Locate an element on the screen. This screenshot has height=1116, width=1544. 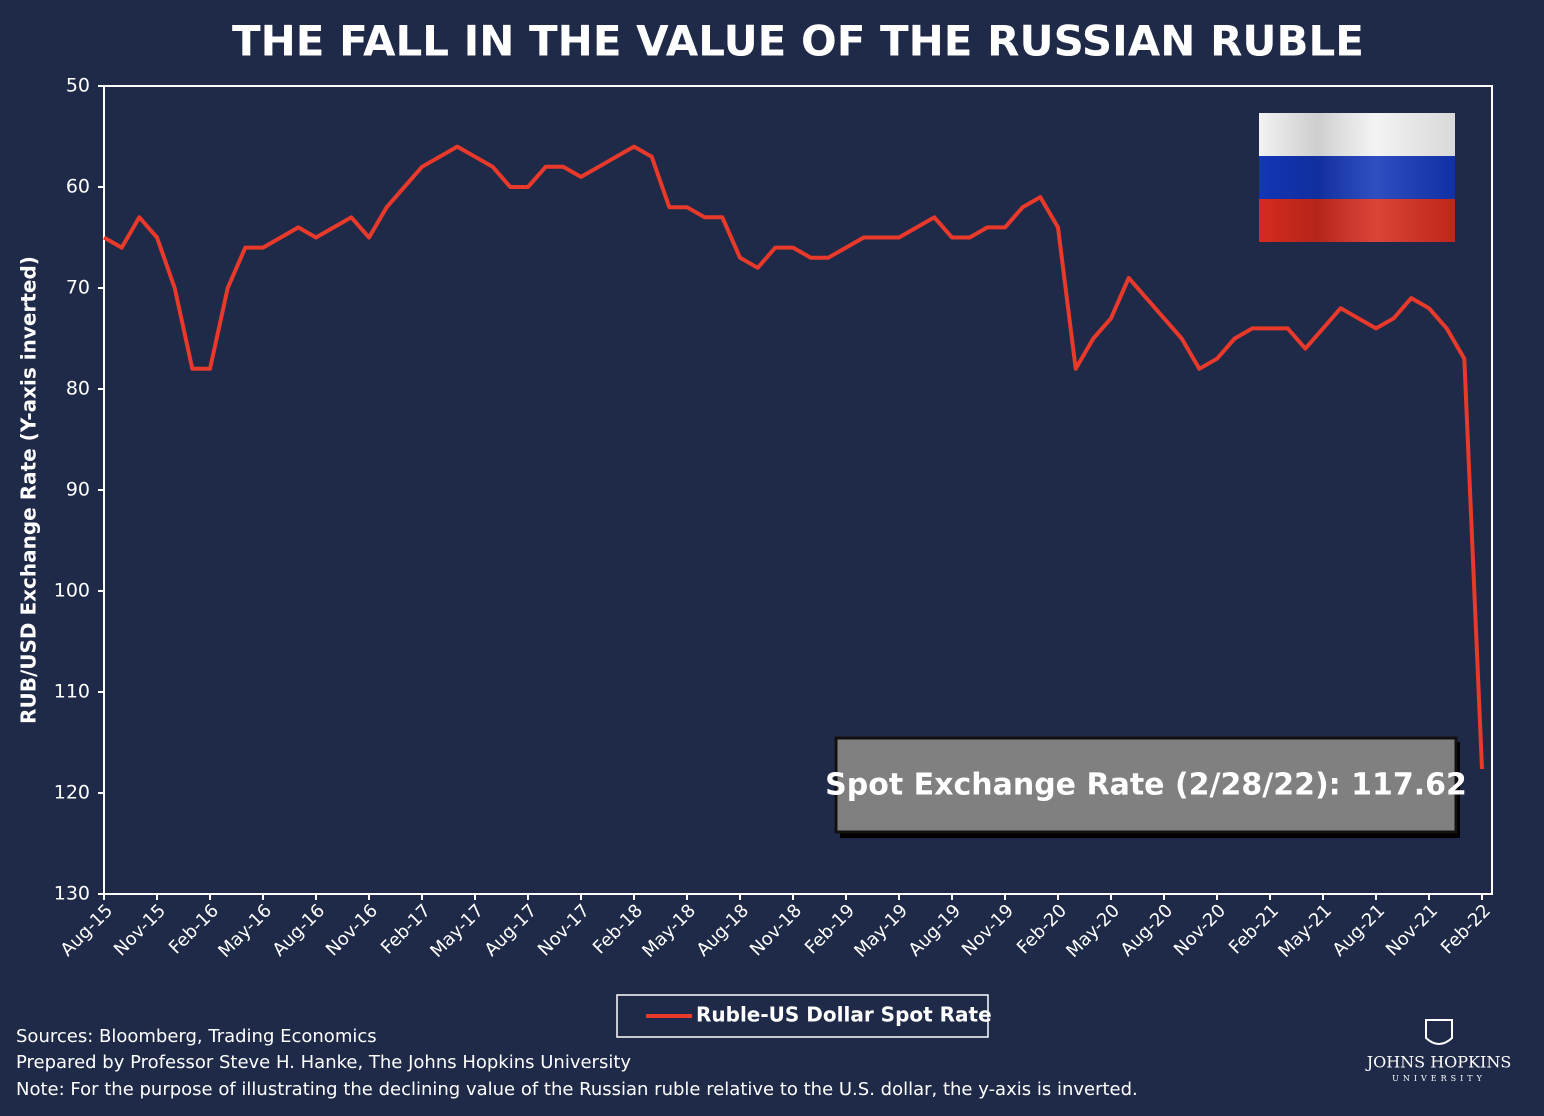
y-tick-label: 80 is located at coordinates (78, 389).